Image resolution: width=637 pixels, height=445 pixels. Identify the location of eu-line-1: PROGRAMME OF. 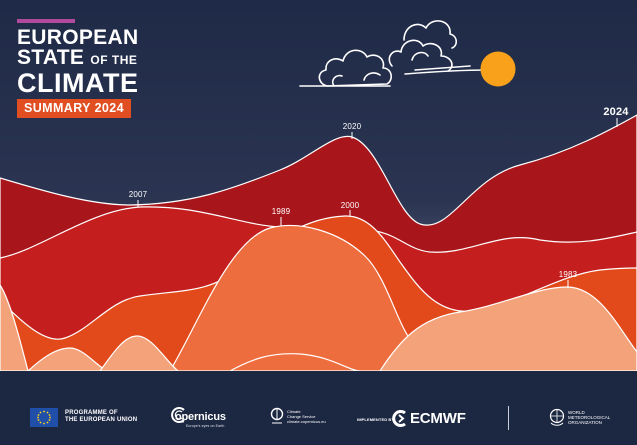
(91, 413).